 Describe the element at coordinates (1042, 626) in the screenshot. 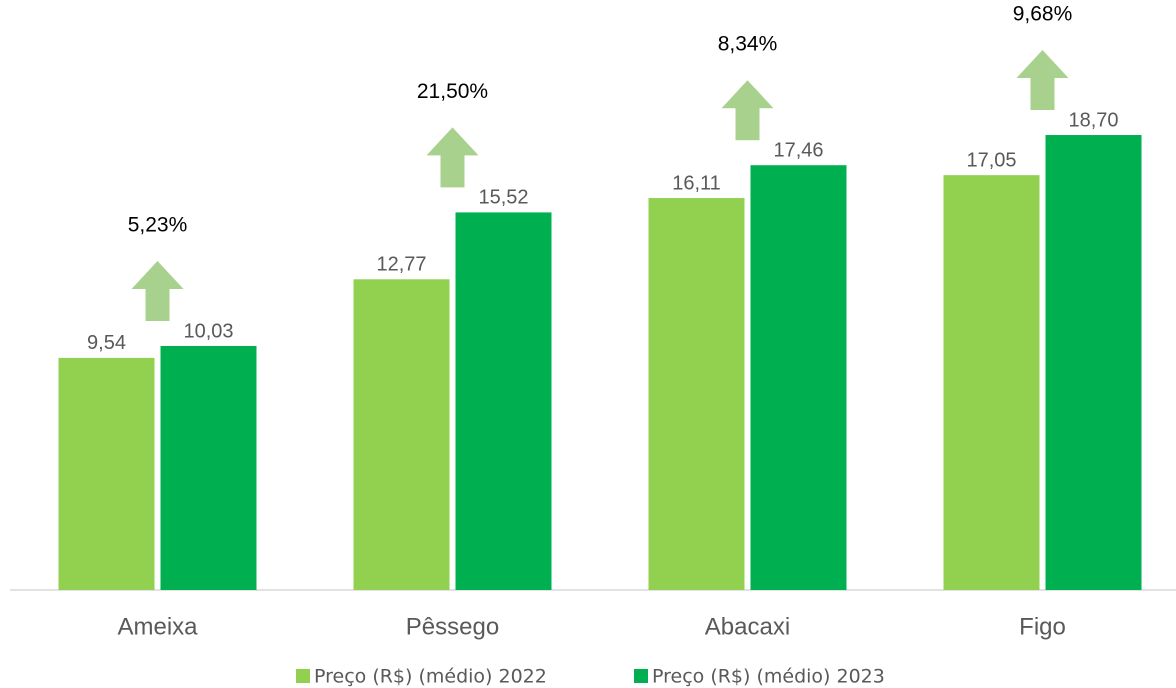

I see `x-tick-label: Figo` at that location.